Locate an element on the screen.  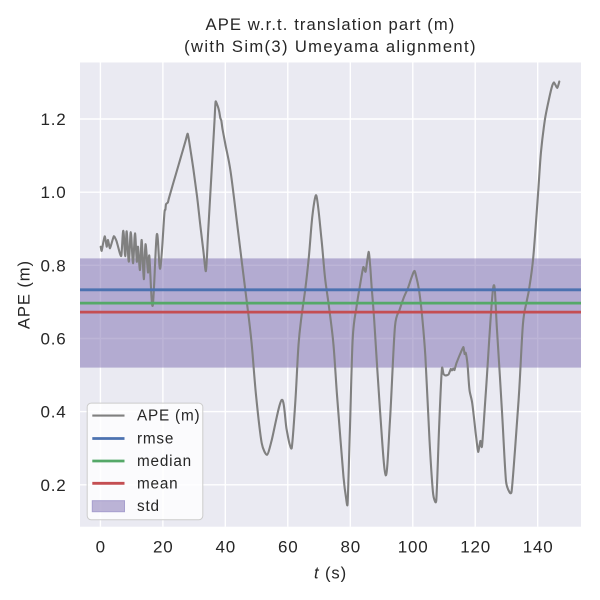
svg-text: t (s) is located at coordinates (330, 573).